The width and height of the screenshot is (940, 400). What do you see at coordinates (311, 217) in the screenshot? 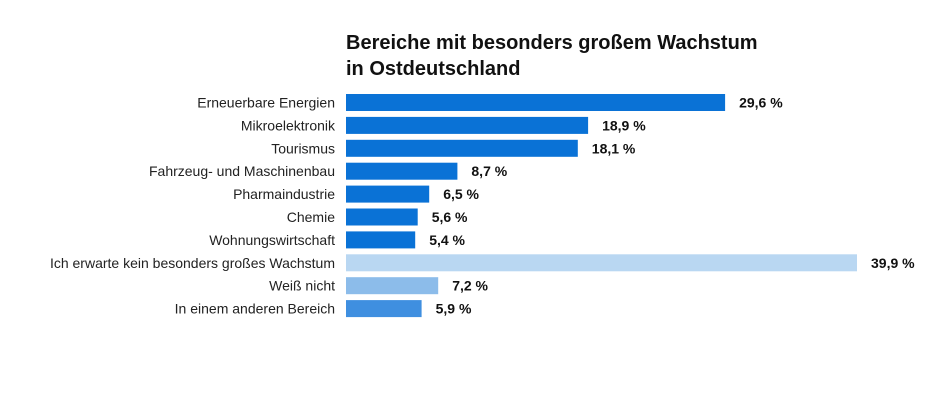
I see `category-label-5: Chemie` at bounding box center [311, 217].